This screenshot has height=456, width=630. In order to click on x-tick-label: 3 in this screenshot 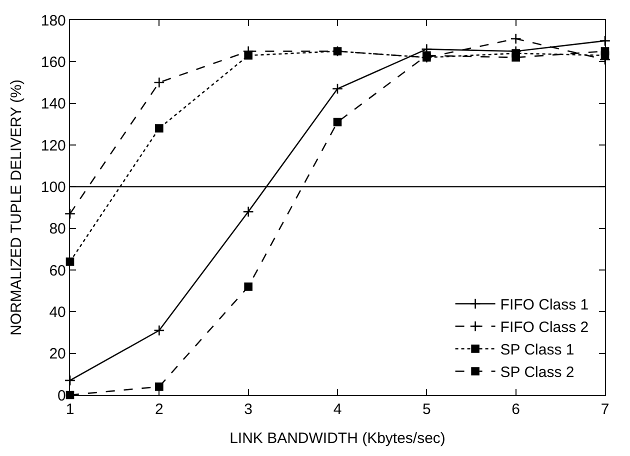, I will do `click(248, 409)`.